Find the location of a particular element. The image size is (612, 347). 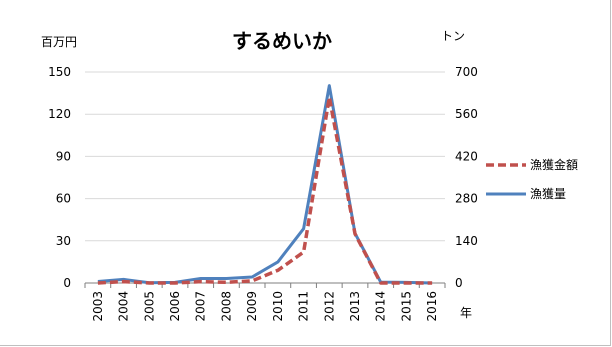

y-right-tick-label: 420 is located at coordinates (466, 156).